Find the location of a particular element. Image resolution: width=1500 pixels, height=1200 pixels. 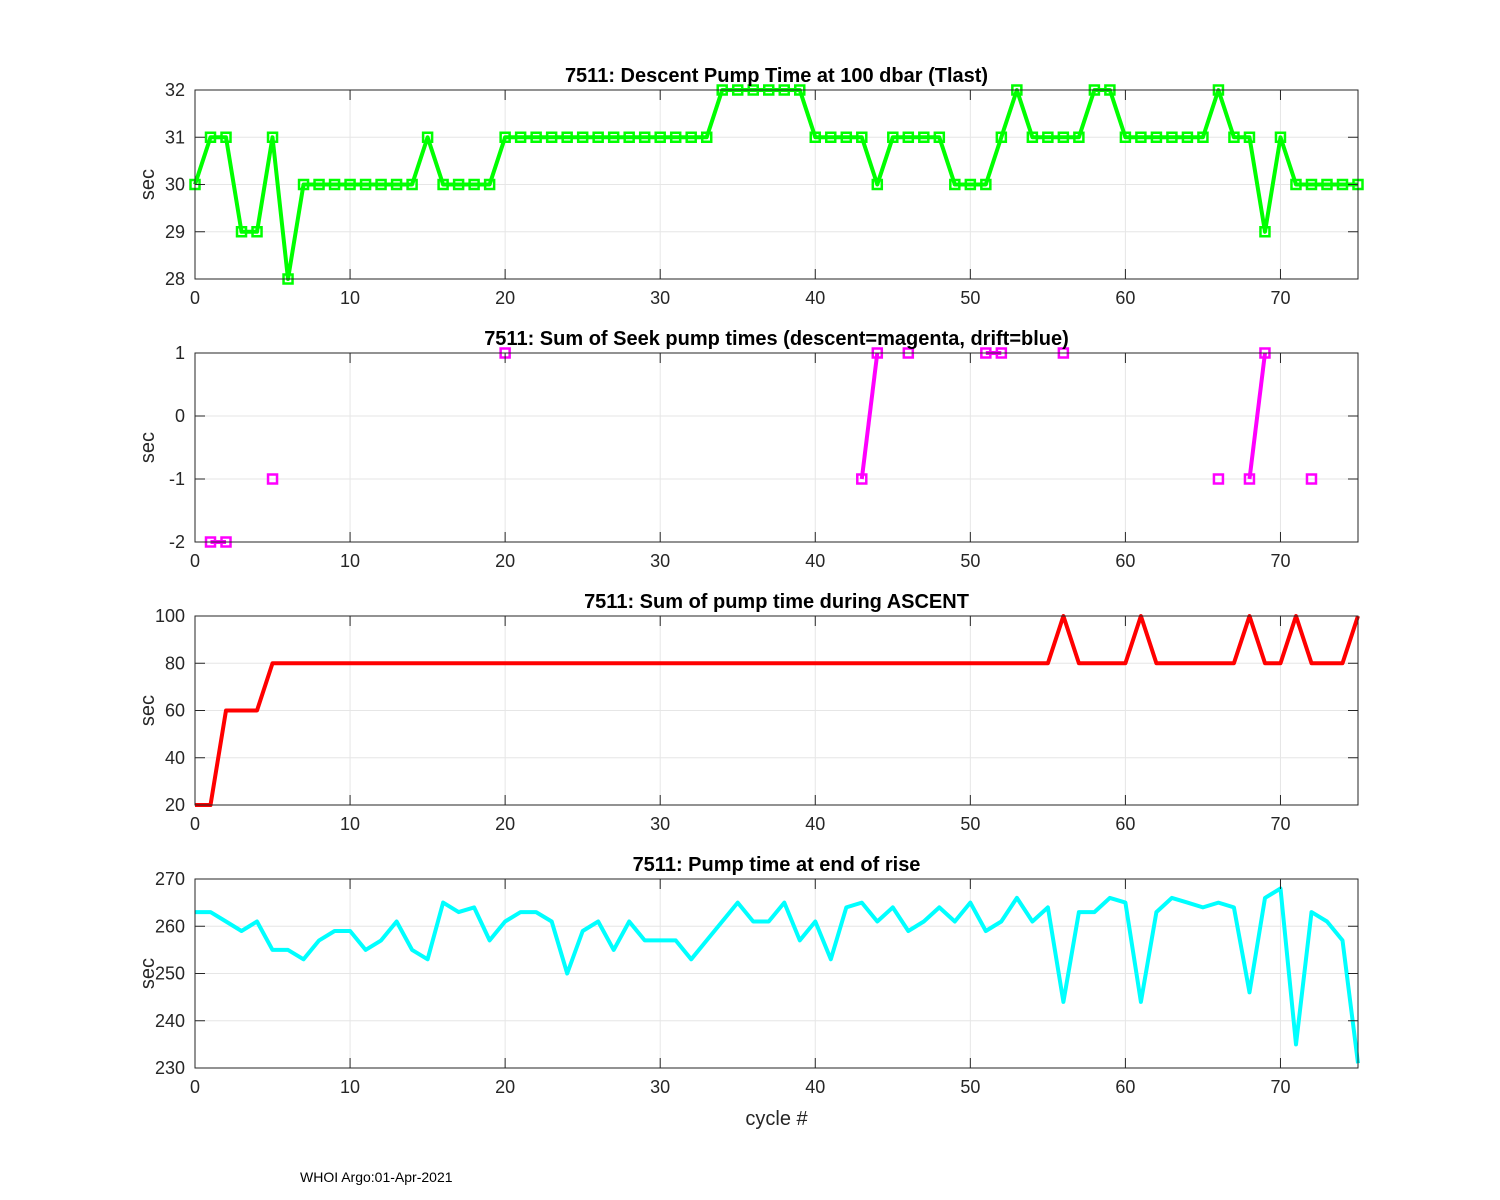

y-tick-label: 100 is located at coordinates (170, 616).